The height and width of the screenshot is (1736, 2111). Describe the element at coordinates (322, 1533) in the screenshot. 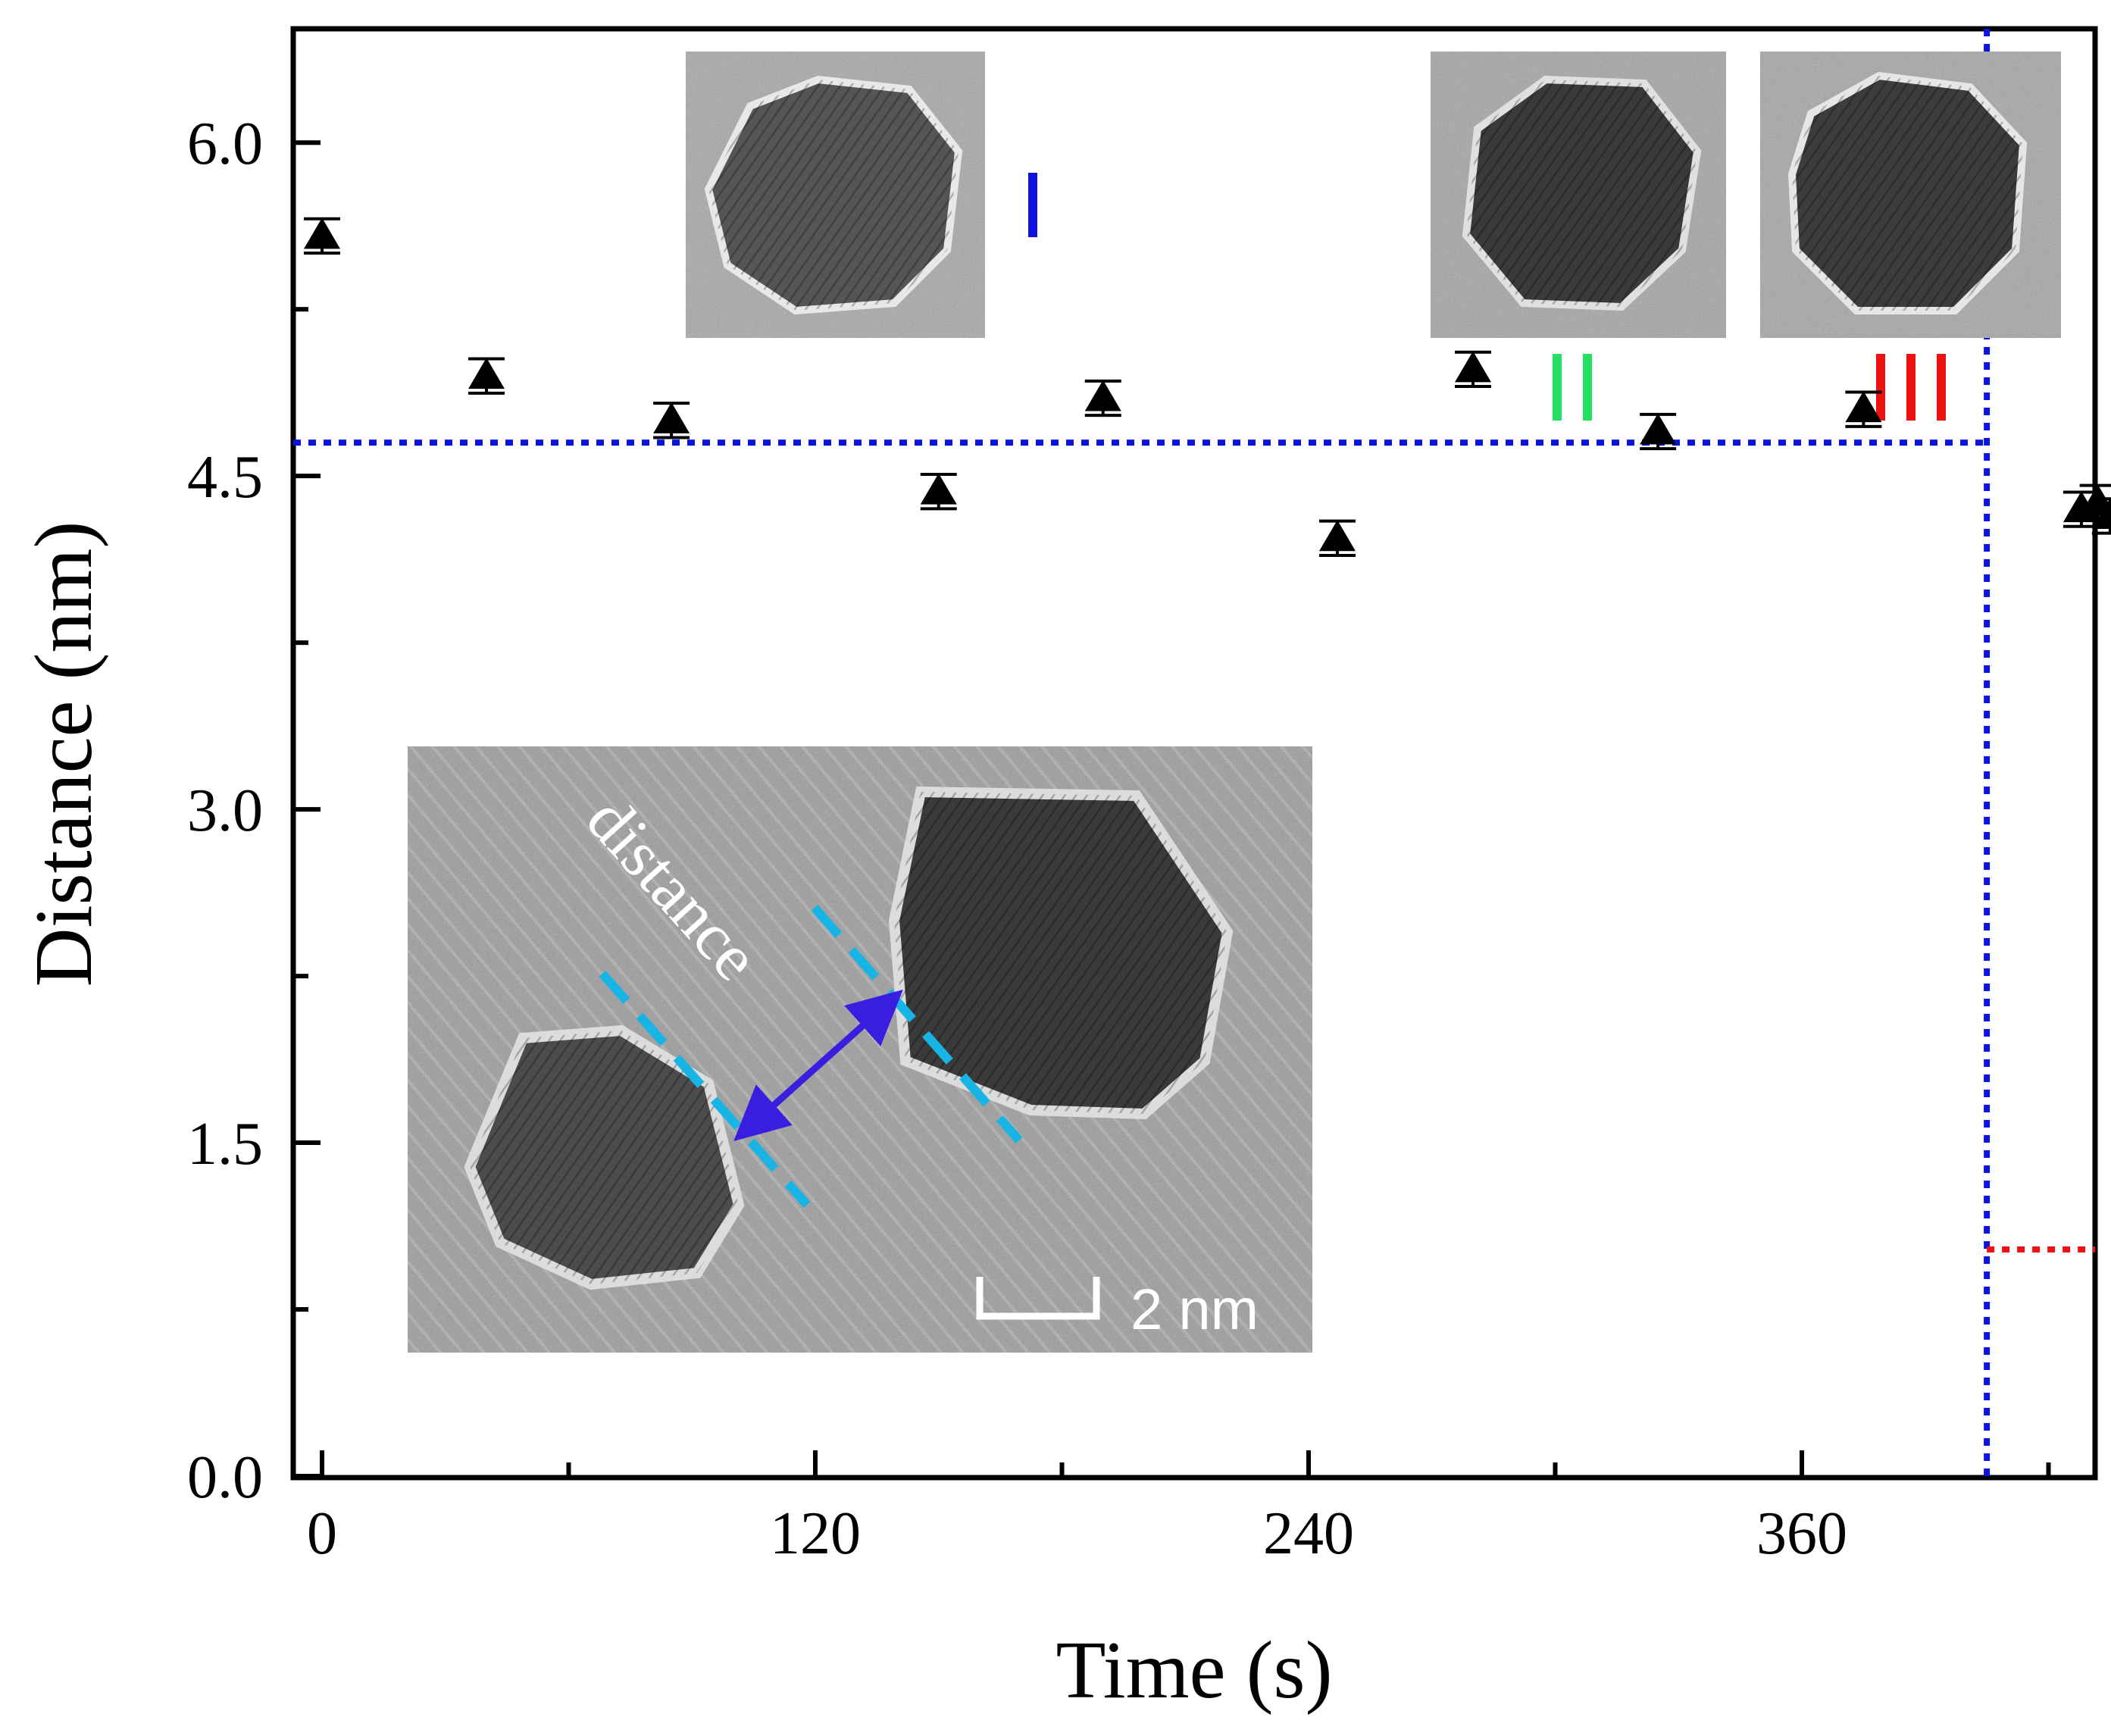

I see `x-tick-label: 0` at that location.